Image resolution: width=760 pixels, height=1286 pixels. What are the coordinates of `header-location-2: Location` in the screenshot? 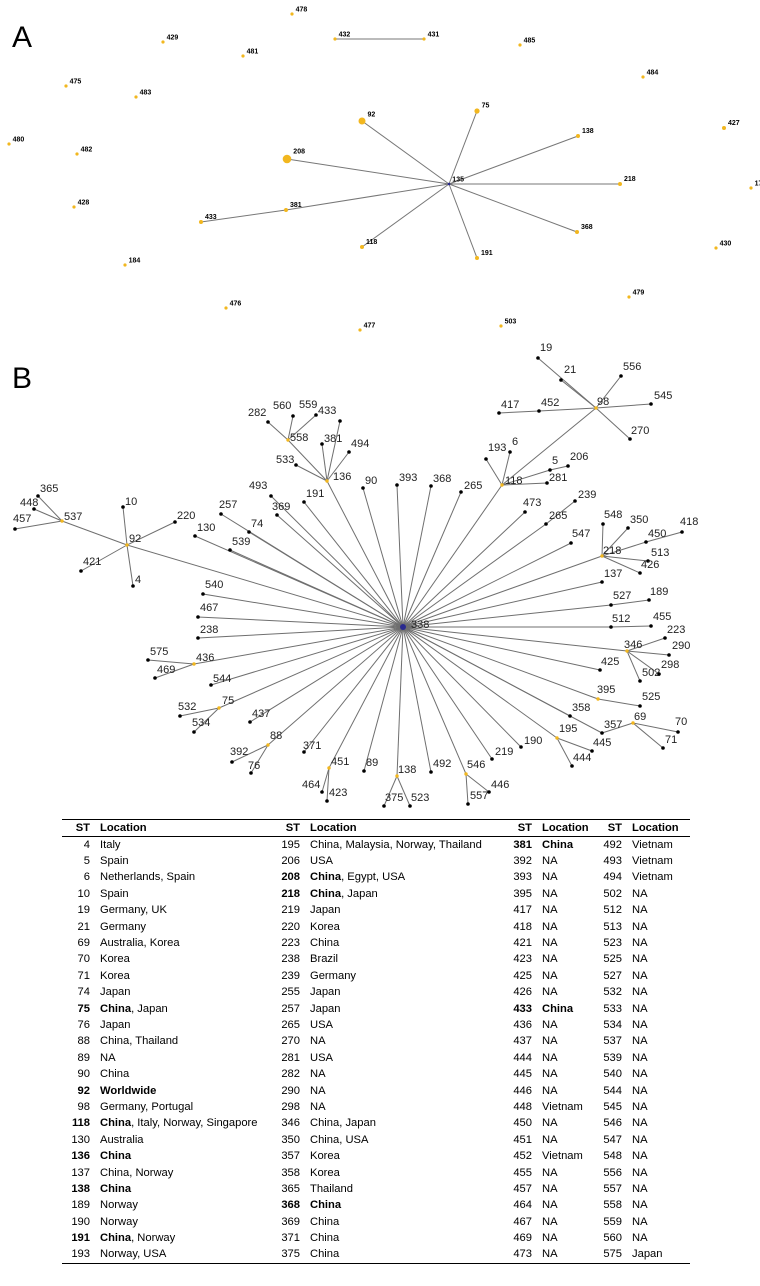 It's located at (408, 828).